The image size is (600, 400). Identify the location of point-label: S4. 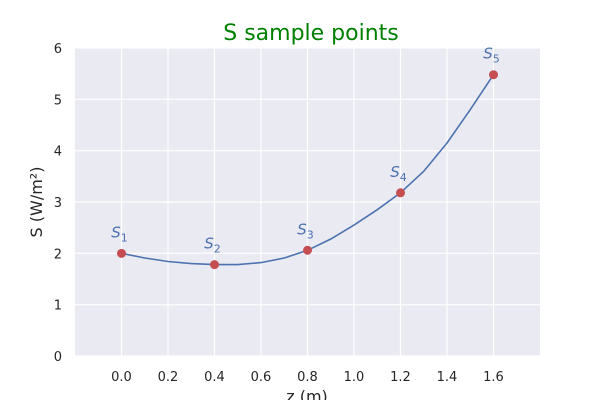
(398, 173).